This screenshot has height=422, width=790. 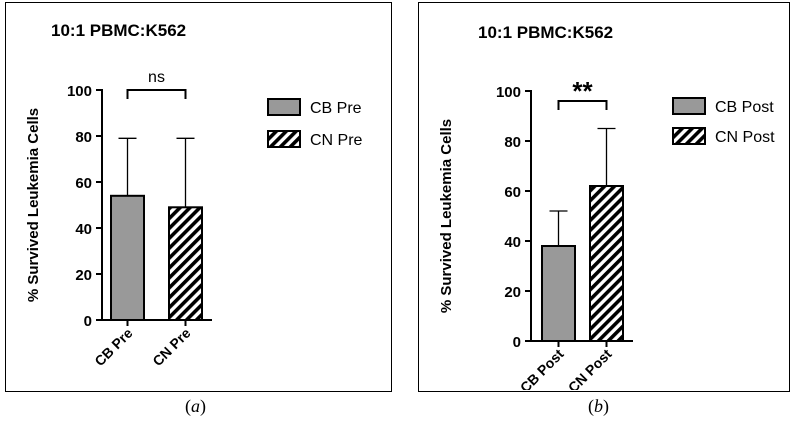 I want to click on bar-cn-post, so click(x=606, y=263).